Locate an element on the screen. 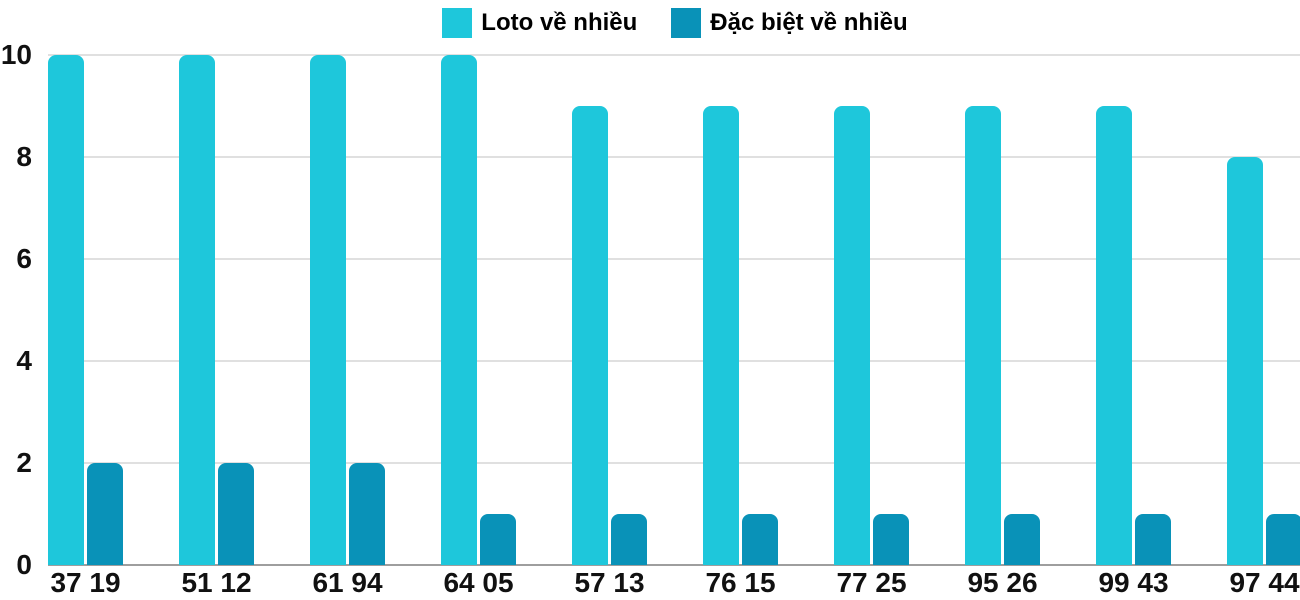  y-axis-tick-2: 2 is located at coordinates (24, 462).